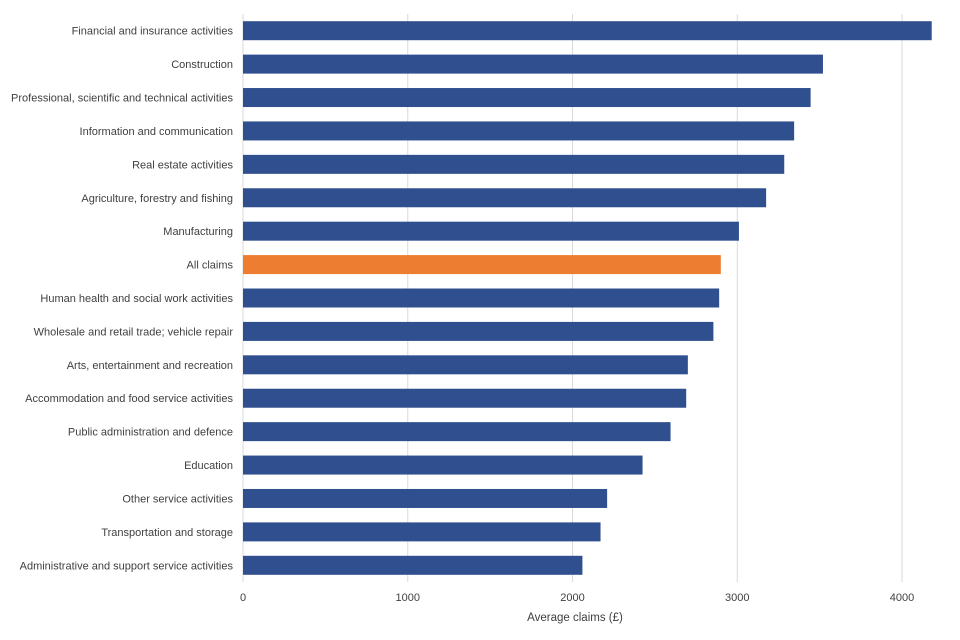 The image size is (960, 640). What do you see at coordinates (167, 533) in the screenshot?
I see `category-label: Transportation and storage` at bounding box center [167, 533].